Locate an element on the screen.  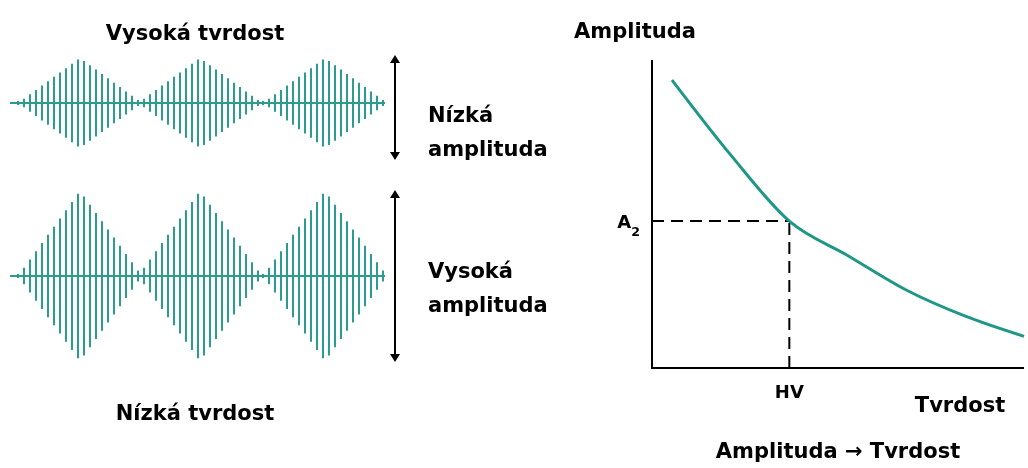
ref-line-label: A$_{2}$ is located at coordinates (628, 225).